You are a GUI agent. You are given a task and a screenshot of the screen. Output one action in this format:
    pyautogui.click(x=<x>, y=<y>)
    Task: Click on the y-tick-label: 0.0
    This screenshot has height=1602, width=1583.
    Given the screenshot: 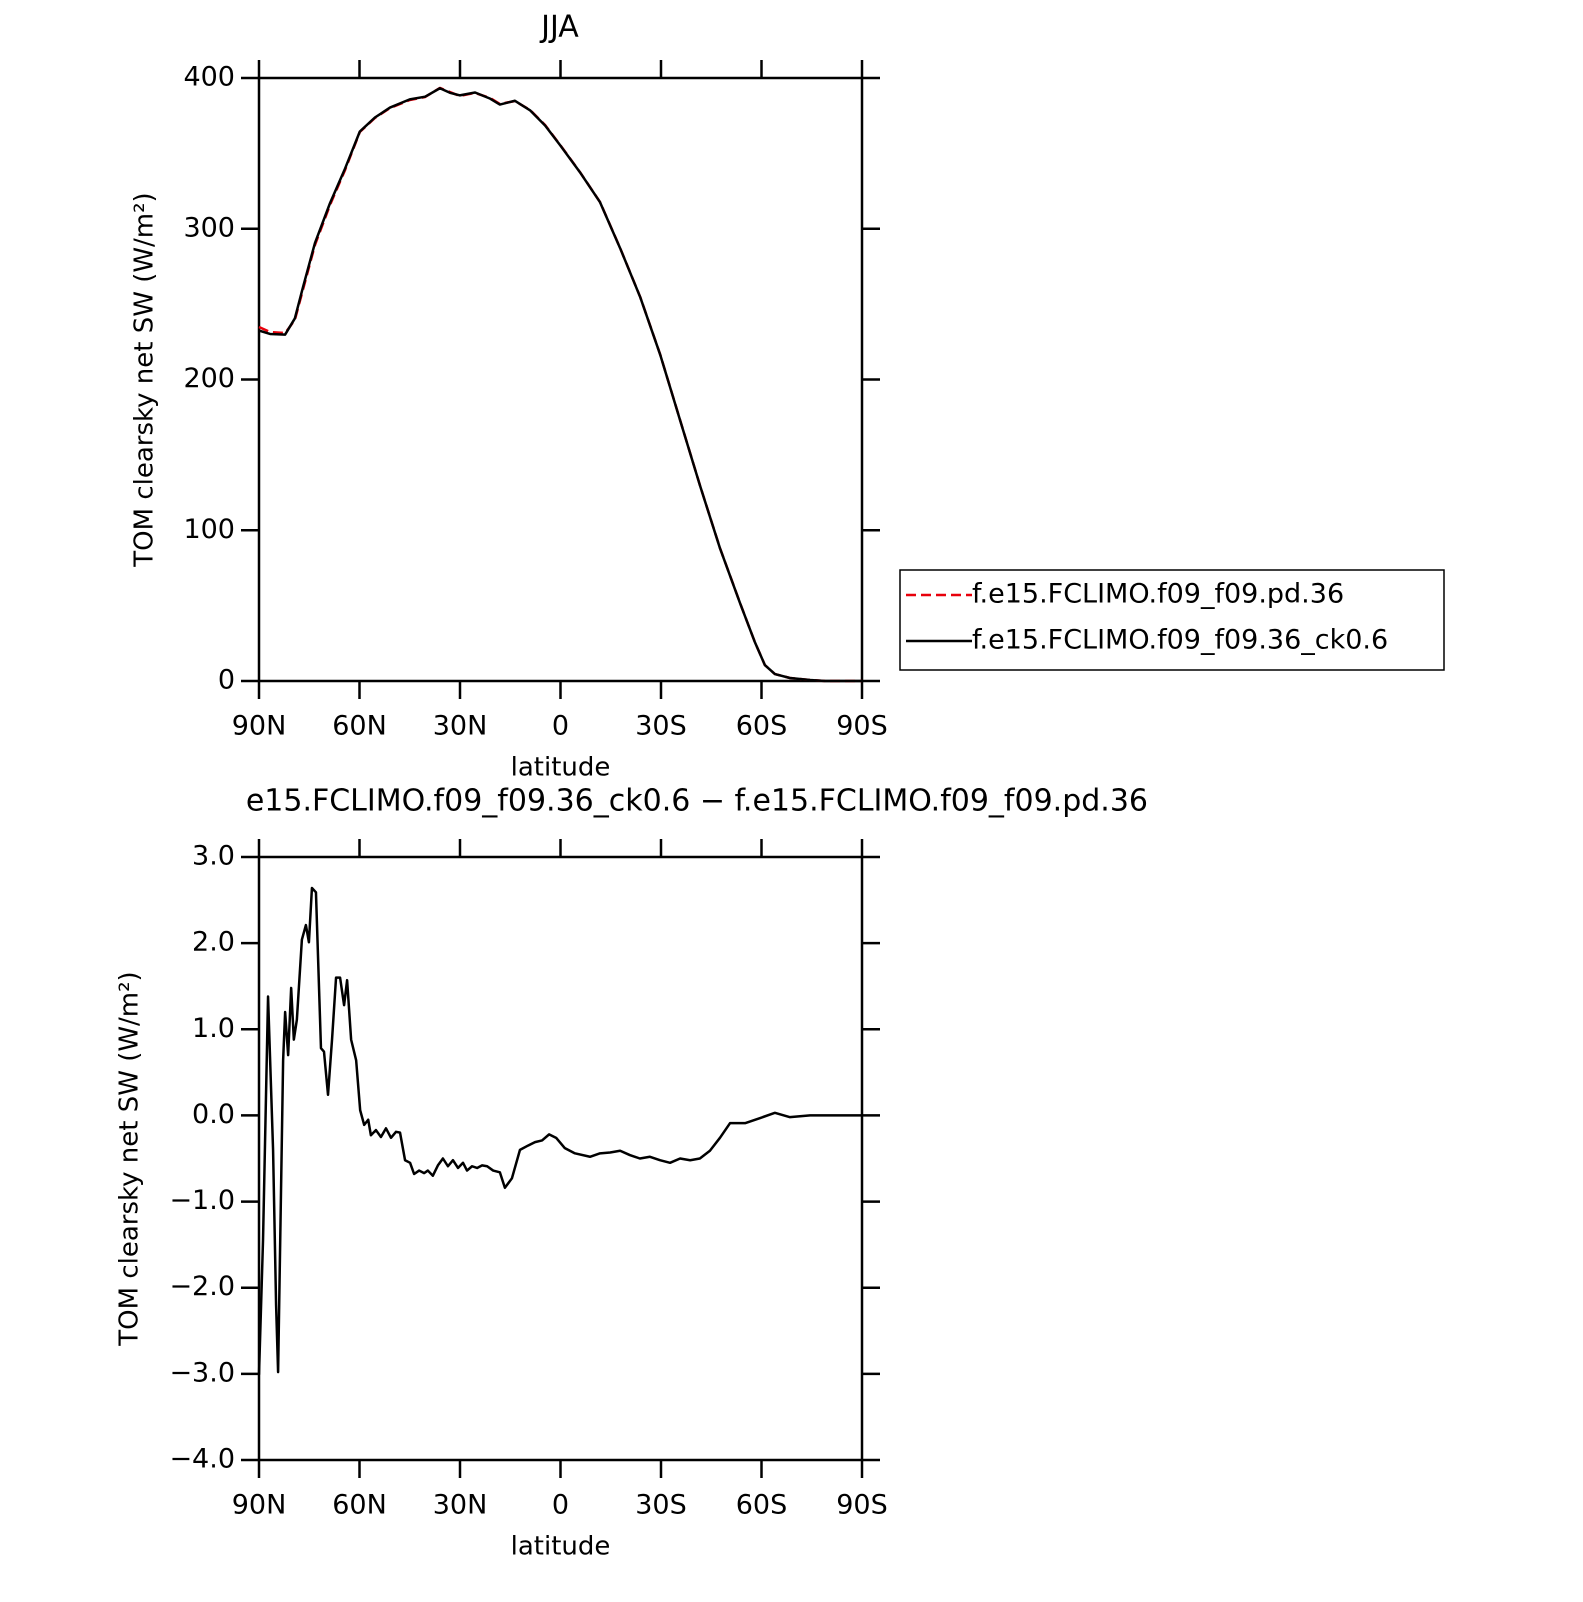 What is the action you would take?
    pyautogui.click(x=213, y=1114)
    